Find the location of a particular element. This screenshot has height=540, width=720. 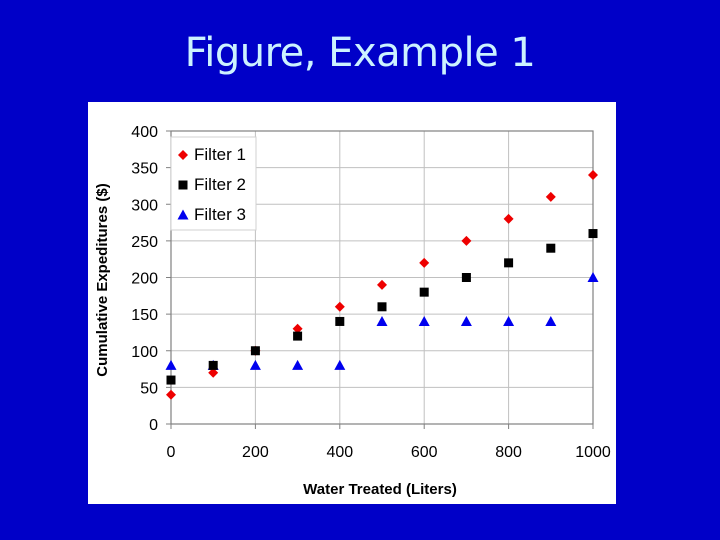

legend-label: Filter 2 is located at coordinates (220, 184).